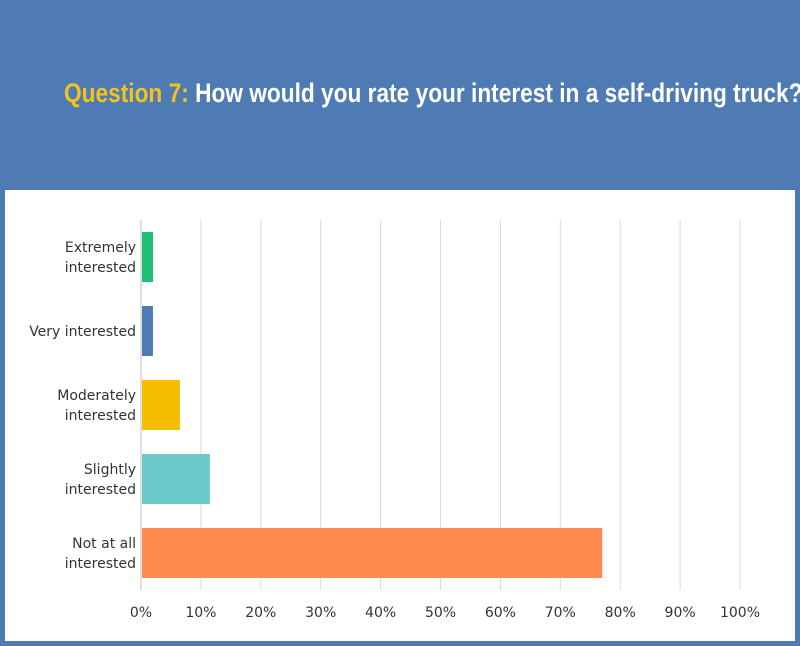  What do you see at coordinates (500, 613) in the screenshot?
I see `x-tick-label: 60%` at bounding box center [500, 613].